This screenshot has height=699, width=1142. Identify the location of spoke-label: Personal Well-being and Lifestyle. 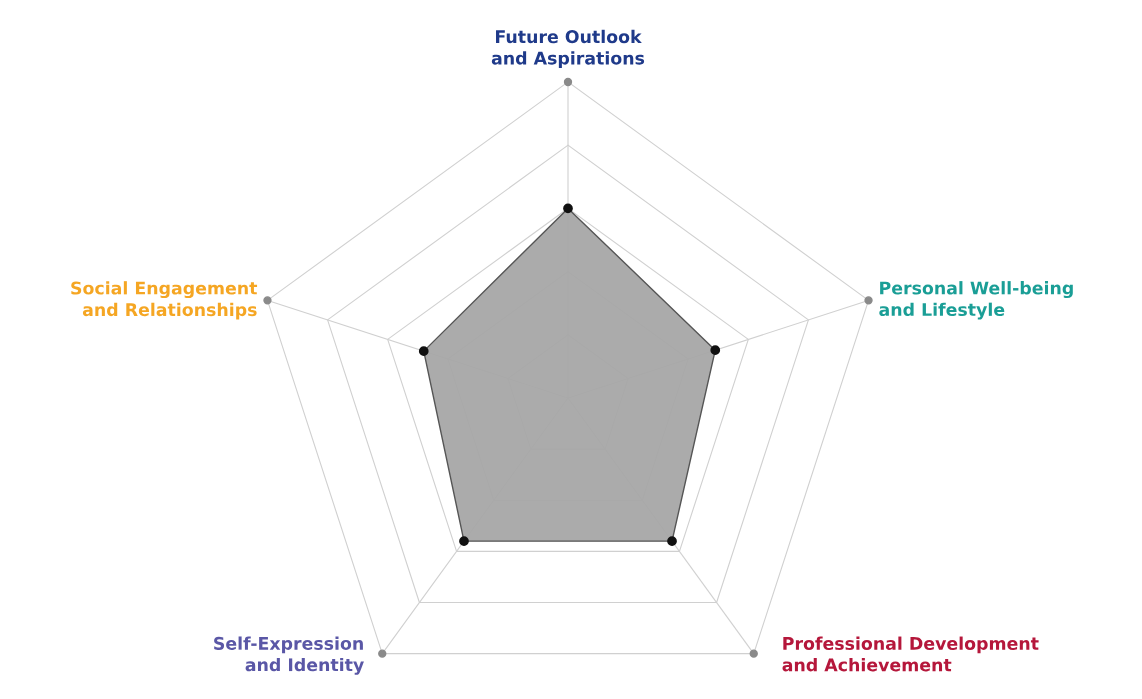
(976, 300).